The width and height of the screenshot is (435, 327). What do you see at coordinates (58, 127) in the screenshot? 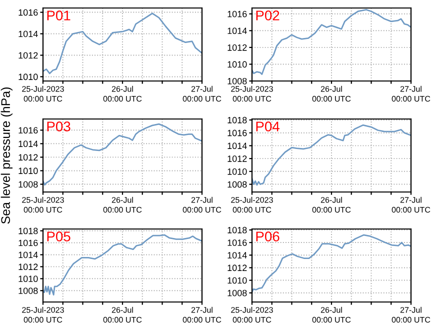
I see `chart-title: P03` at bounding box center [58, 127].